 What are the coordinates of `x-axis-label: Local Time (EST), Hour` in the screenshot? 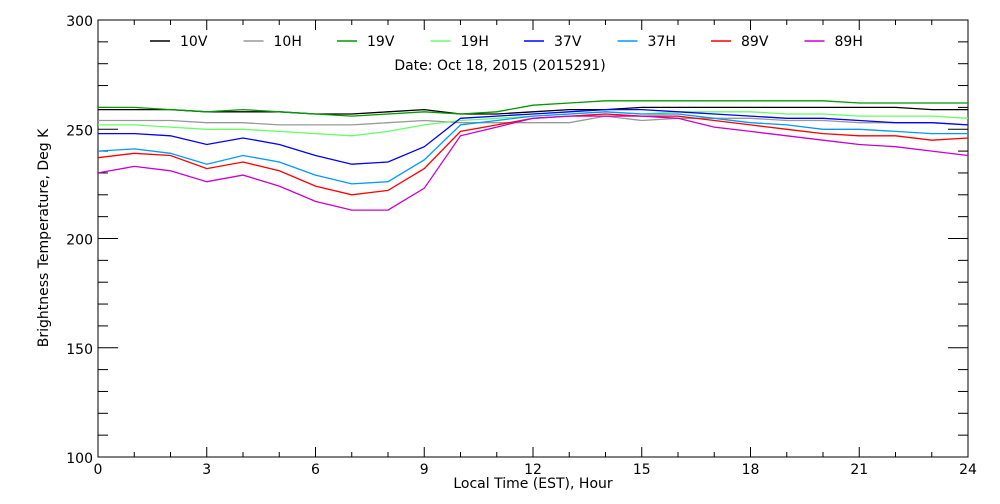 It's located at (533, 484).